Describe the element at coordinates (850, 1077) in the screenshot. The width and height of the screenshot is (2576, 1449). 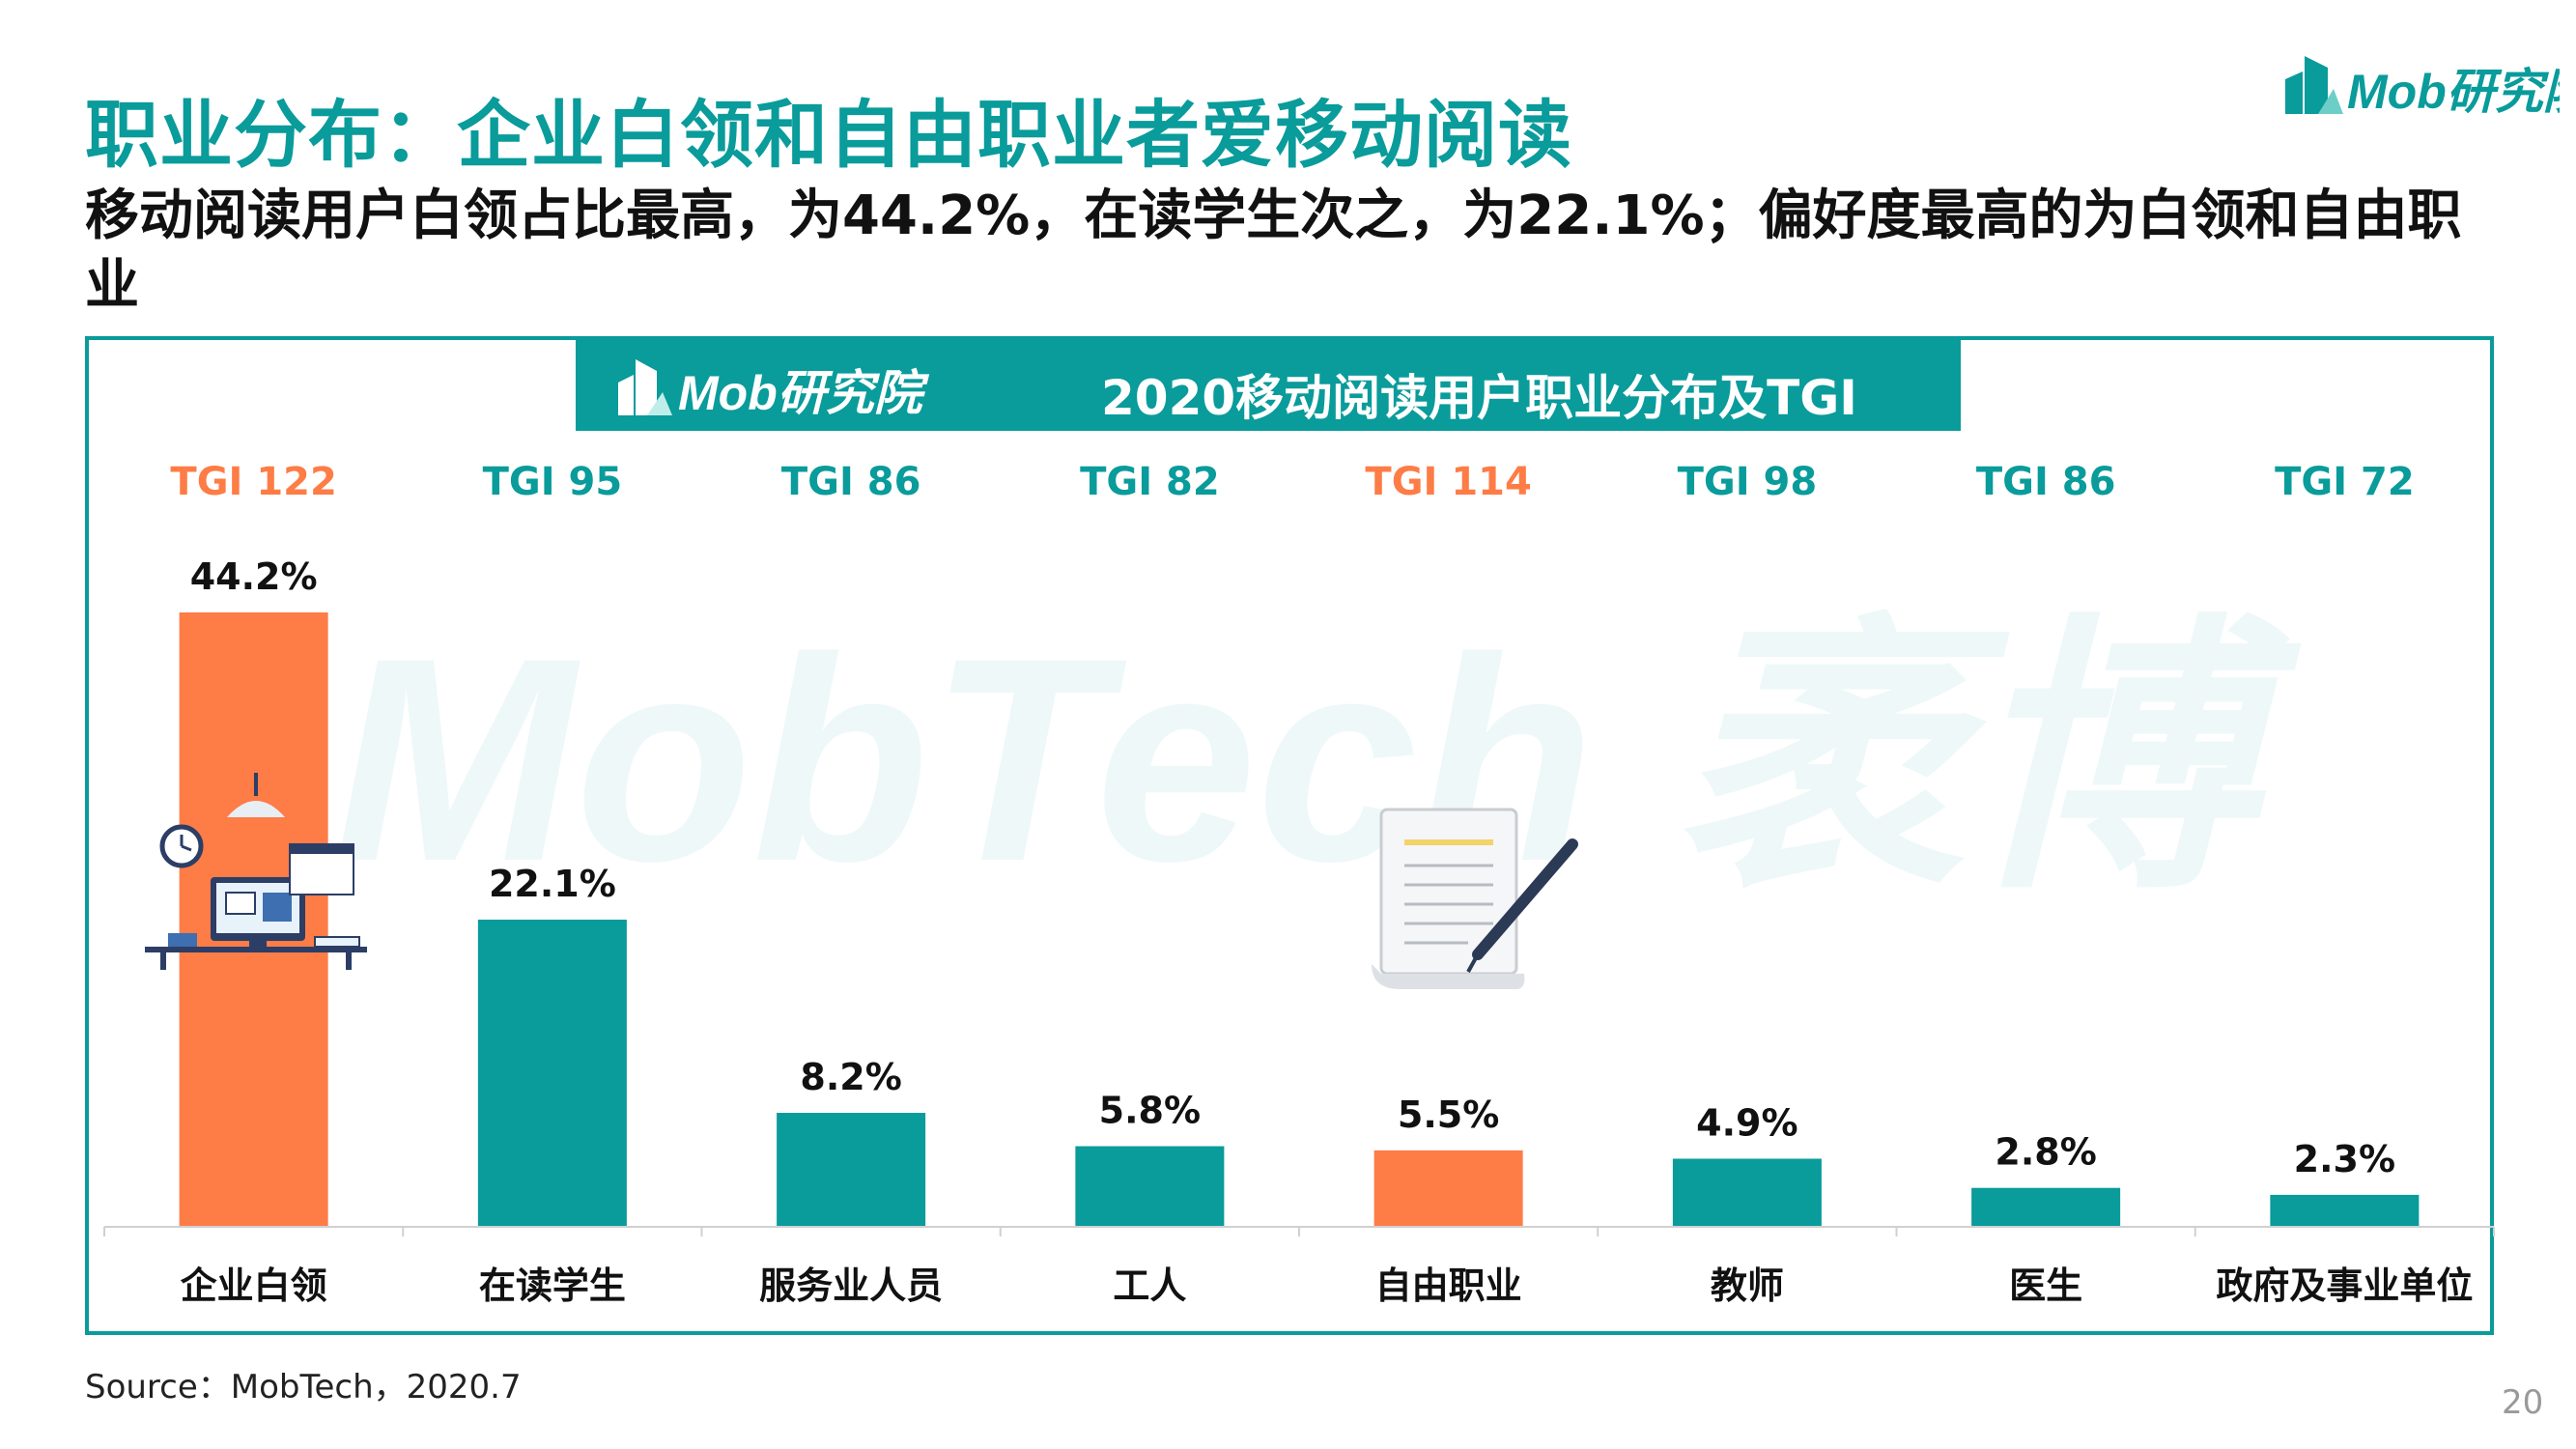
I see `value-label: 8.2%` at that location.